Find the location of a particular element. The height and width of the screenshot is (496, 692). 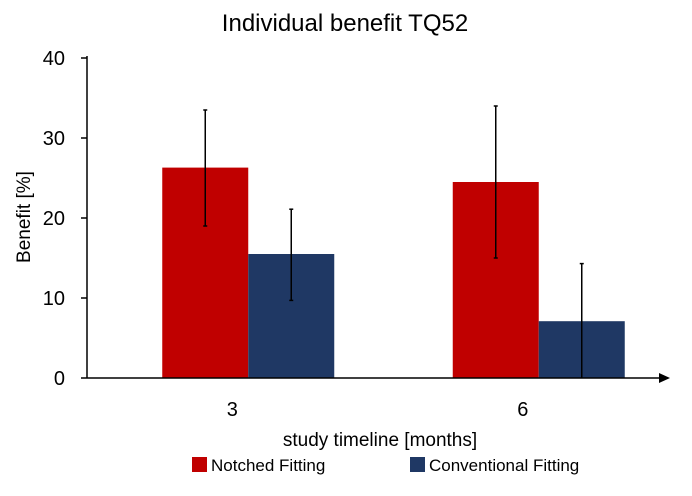

x-tick-label: 6 is located at coordinates (522, 410).